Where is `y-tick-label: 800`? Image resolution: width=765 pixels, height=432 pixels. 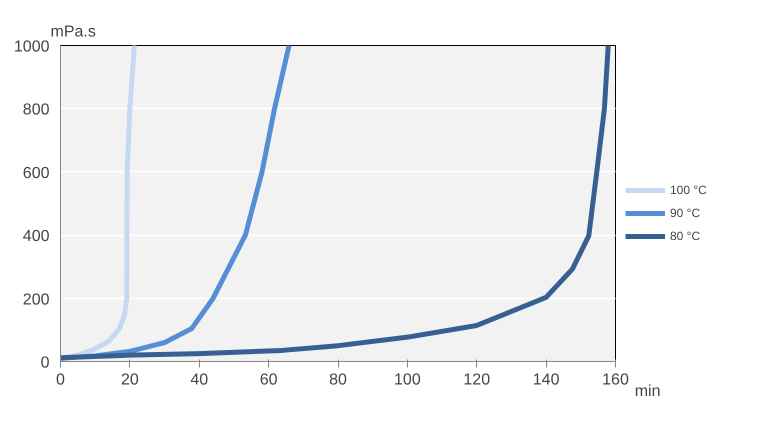
y-tick-label: 800 is located at coordinates (36, 110).